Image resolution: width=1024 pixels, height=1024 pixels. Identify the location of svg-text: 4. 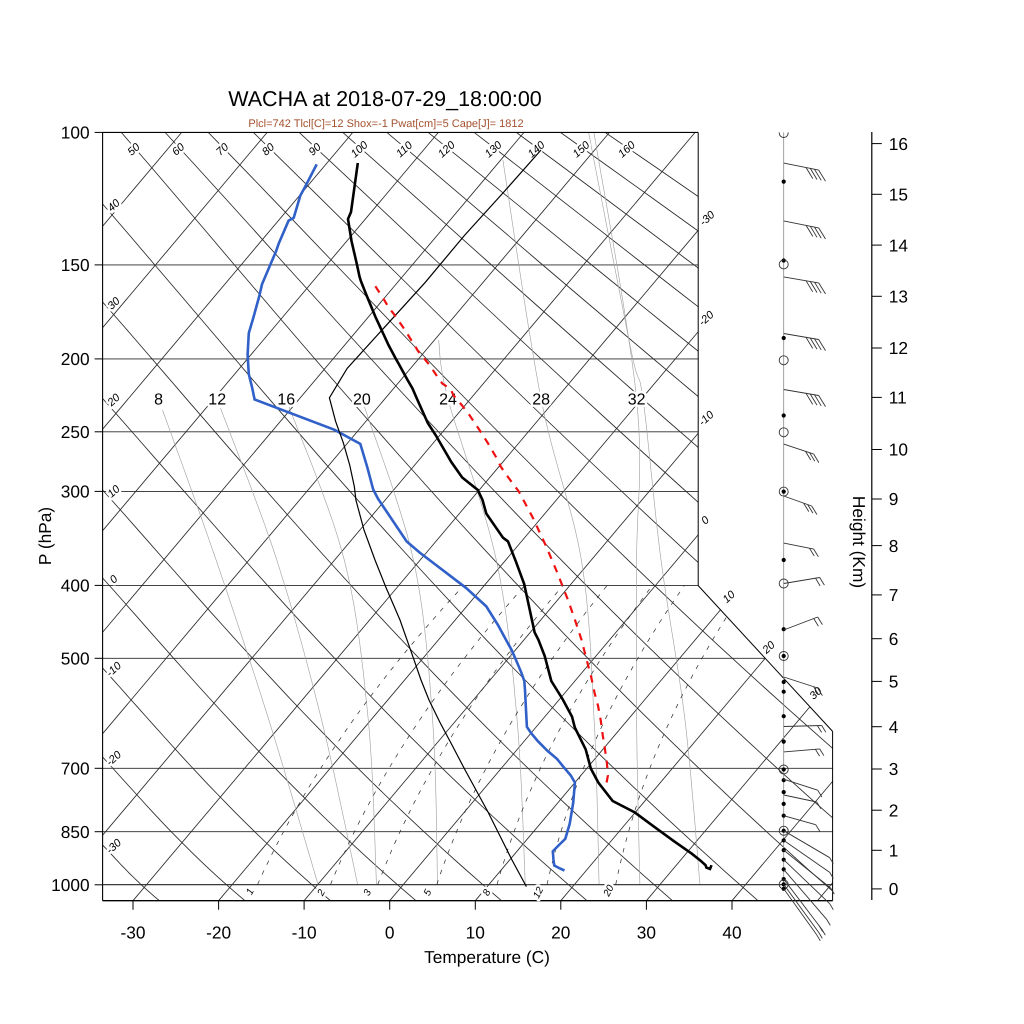
(894, 727).